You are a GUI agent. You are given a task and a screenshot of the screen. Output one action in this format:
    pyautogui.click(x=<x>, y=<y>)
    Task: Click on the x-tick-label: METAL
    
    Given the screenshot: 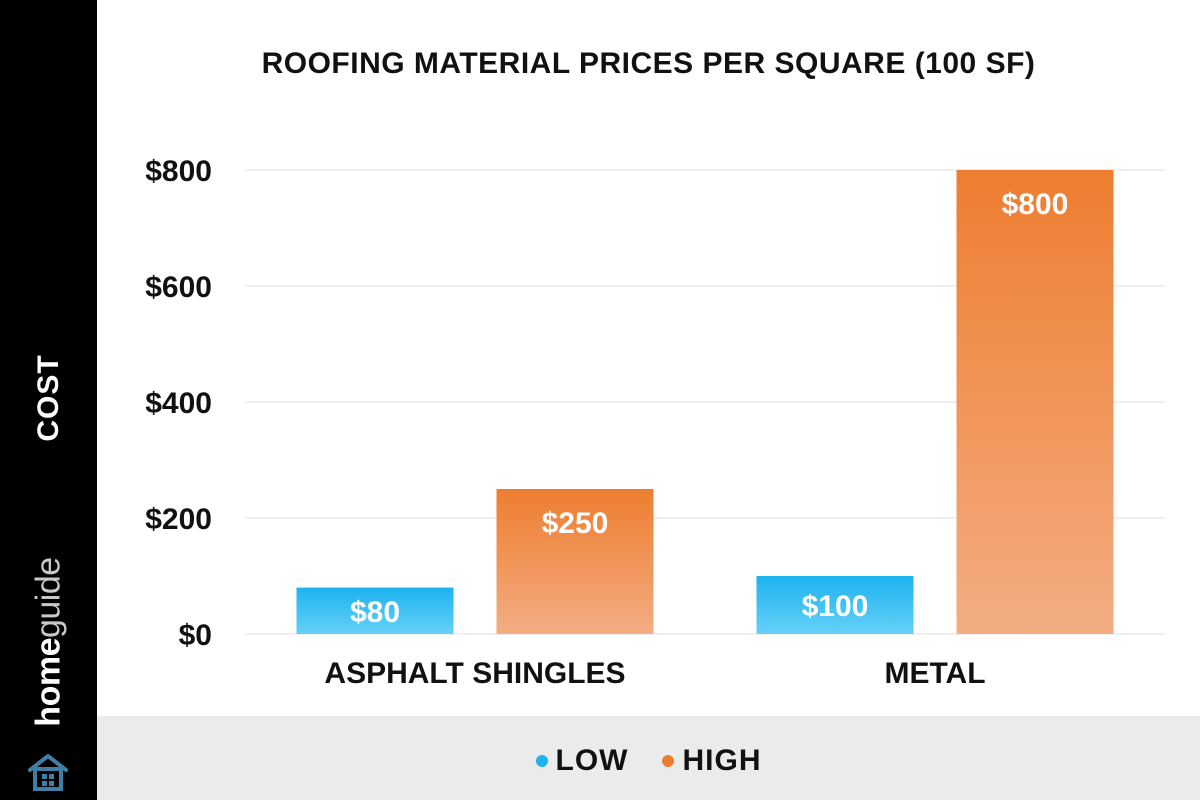 What is the action you would take?
    pyautogui.click(x=934, y=673)
    